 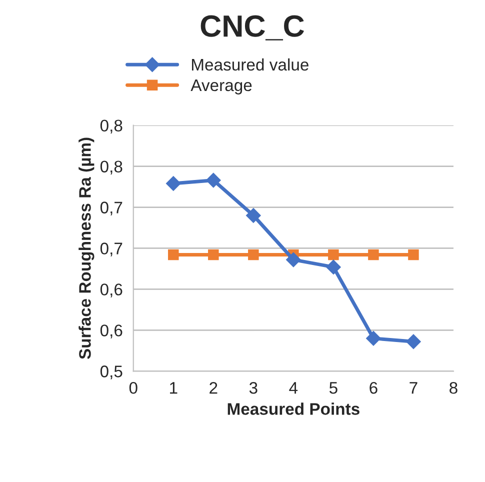 I want to click on x-axis-title: Measured Points, so click(x=294, y=408).